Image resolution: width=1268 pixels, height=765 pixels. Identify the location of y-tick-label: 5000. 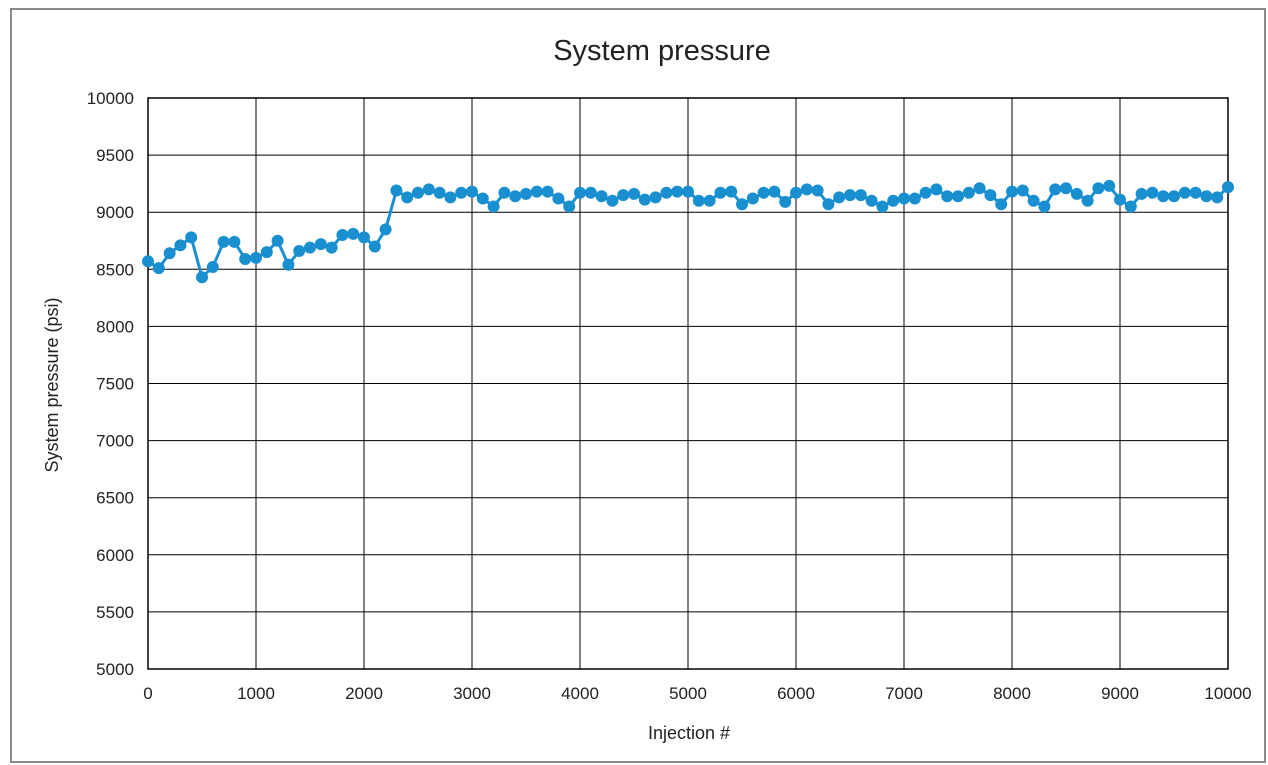
(115, 669).